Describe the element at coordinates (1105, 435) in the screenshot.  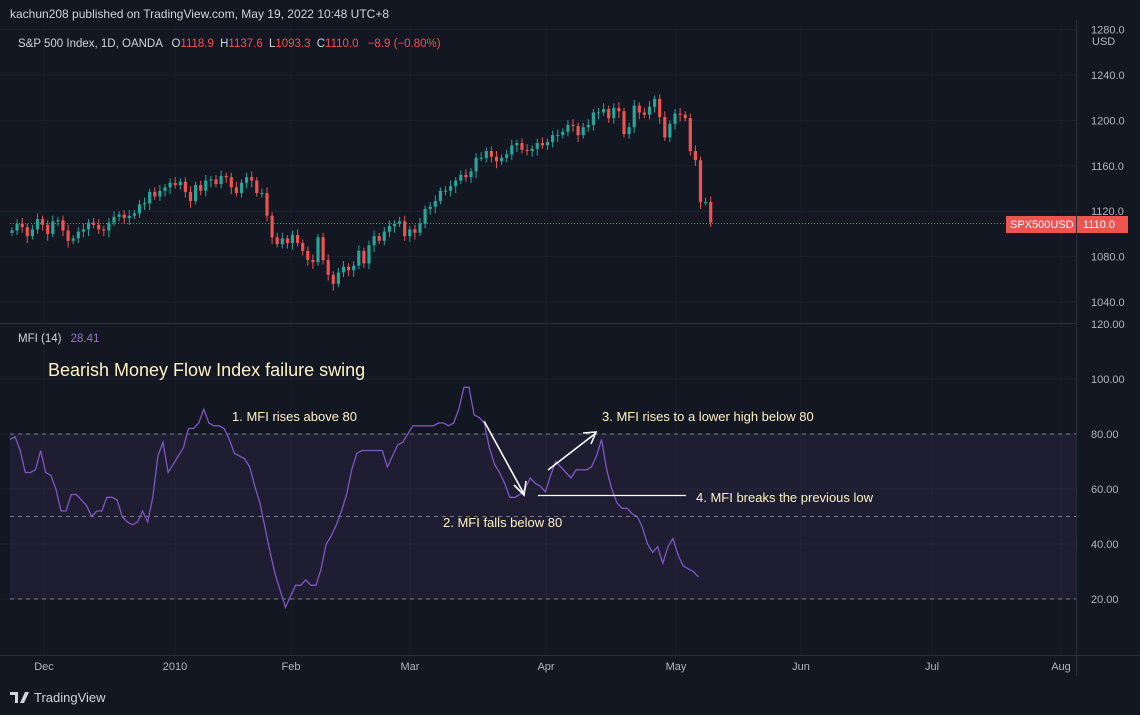
I see `mfi-tick-label: 80.00` at that location.